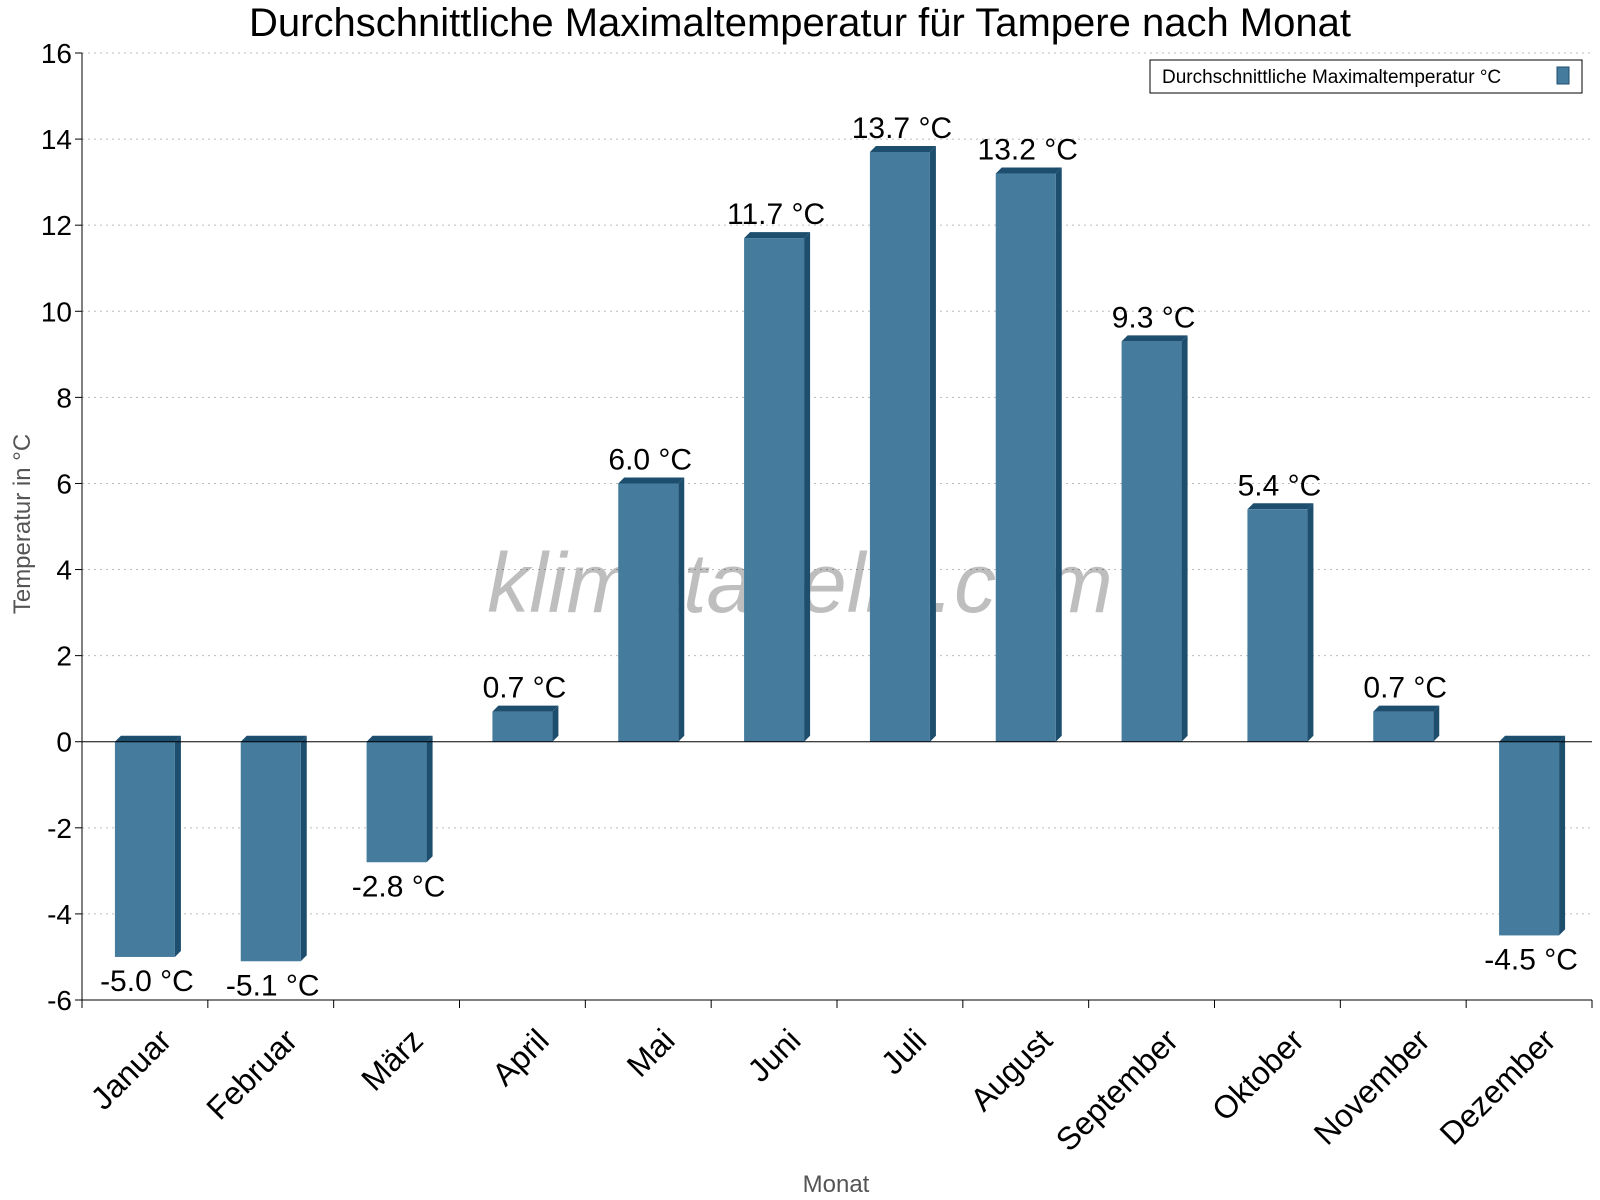  I want to click on y-axis-label: Temperatur in °C, so click(22, 524).